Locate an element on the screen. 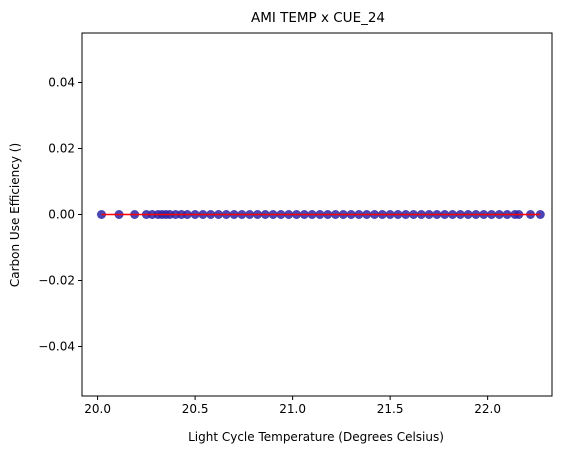 The width and height of the screenshot is (587, 457). y-tick-label: 0.00 is located at coordinates (61, 215).